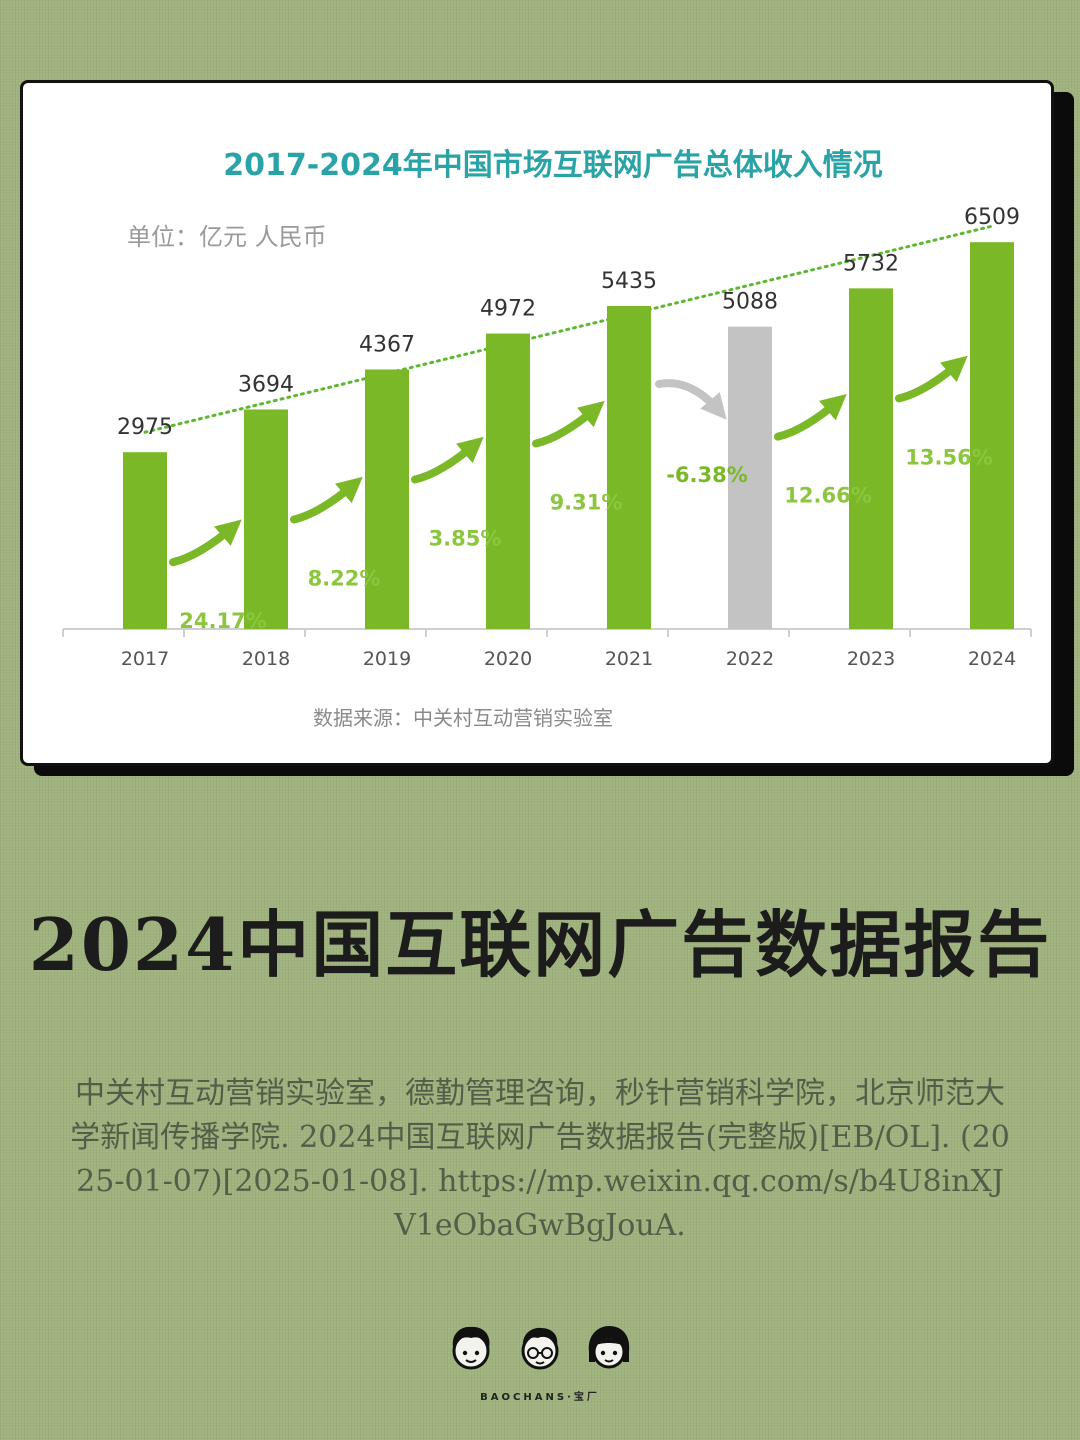  What do you see at coordinates (508, 481) in the screenshot?
I see `bar-2020` at bounding box center [508, 481].